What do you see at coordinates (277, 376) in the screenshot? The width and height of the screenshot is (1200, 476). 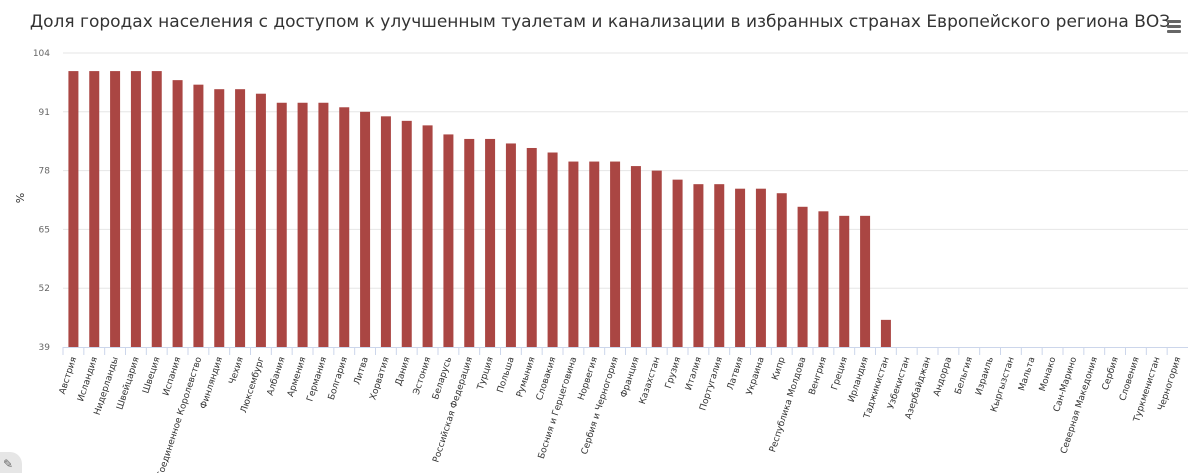 I see `x-tick-label: Албания` at bounding box center [277, 376].